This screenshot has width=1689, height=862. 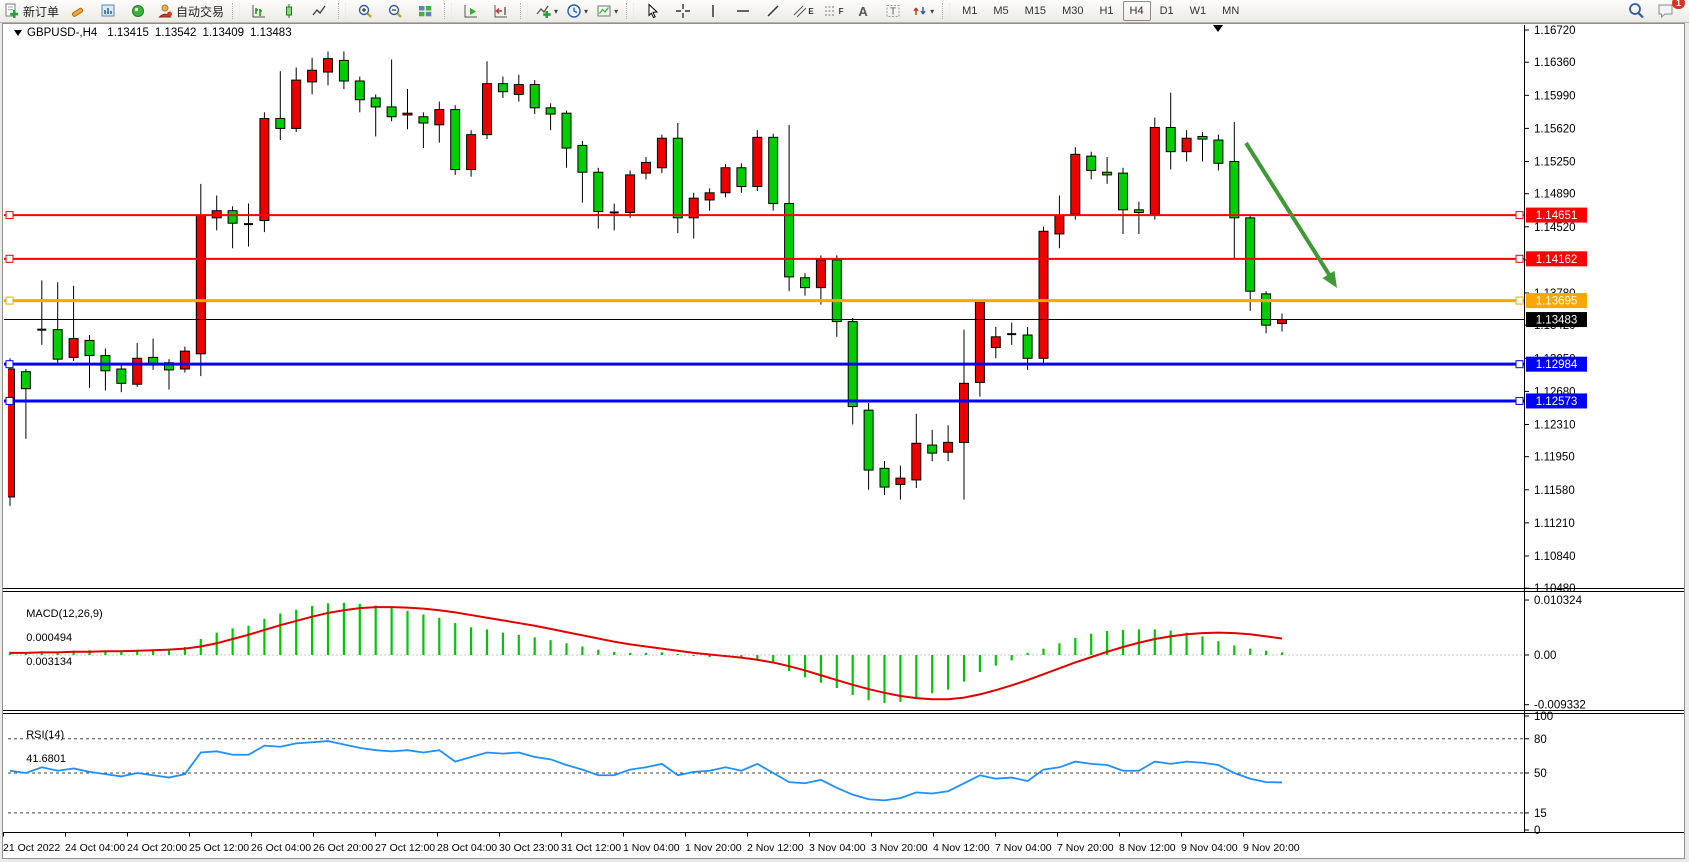 I want to click on macd-histogram, so click(x=646, y=652).